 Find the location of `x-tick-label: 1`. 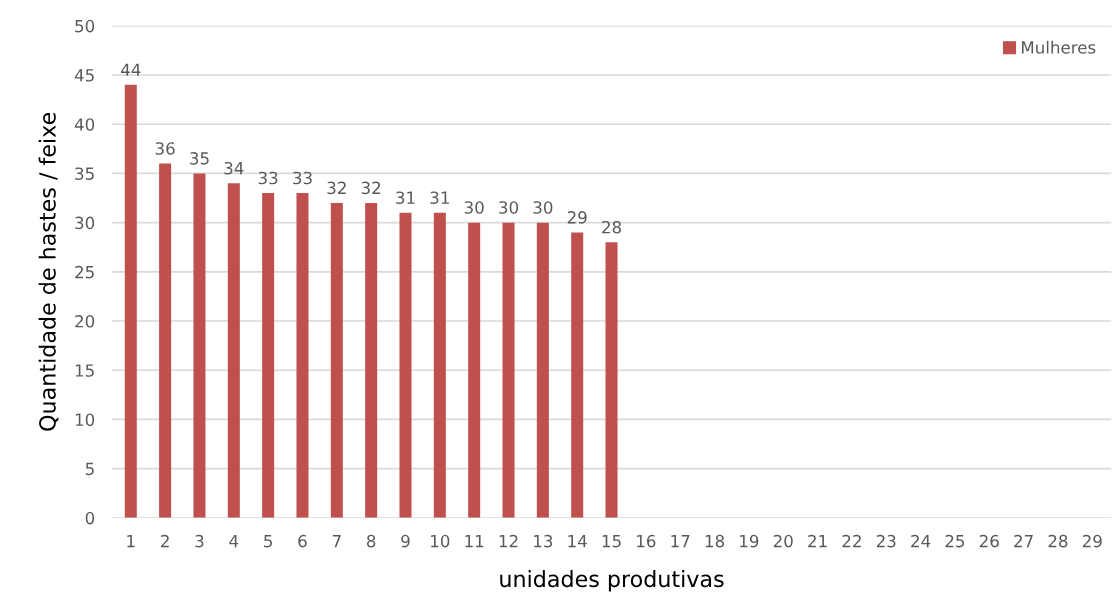

x-tick-label: 1 is located at coordinates (131, 541).